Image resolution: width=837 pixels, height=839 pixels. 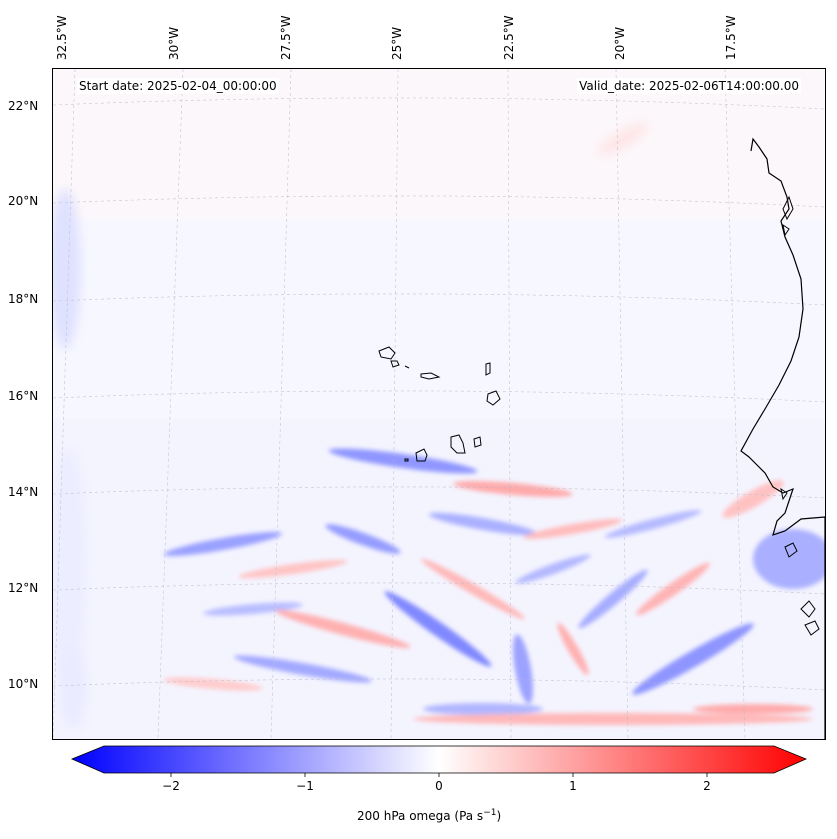 I want to click on colorbar, so click(x=439, y=761).